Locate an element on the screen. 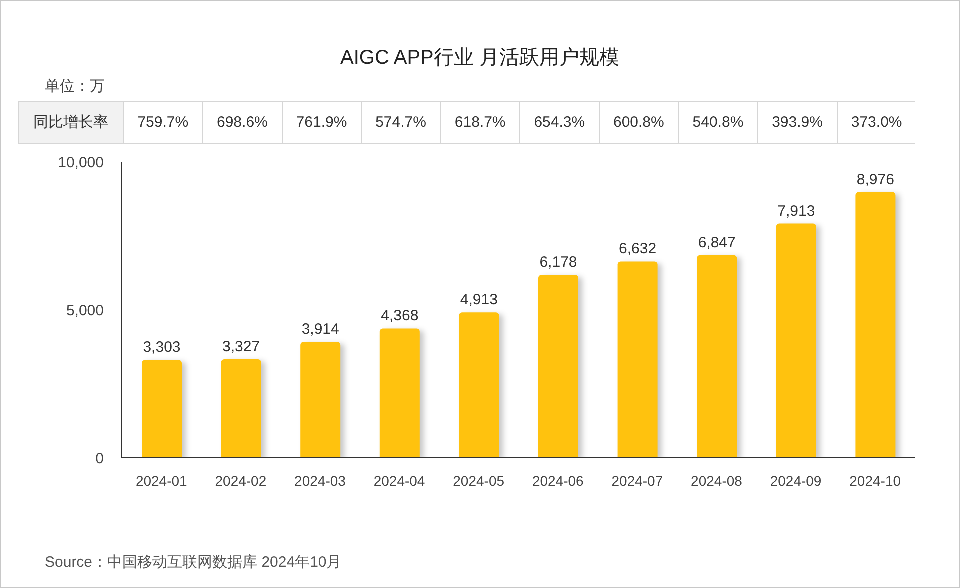  text: 同比增长率 is located at coordinates (71, 122).